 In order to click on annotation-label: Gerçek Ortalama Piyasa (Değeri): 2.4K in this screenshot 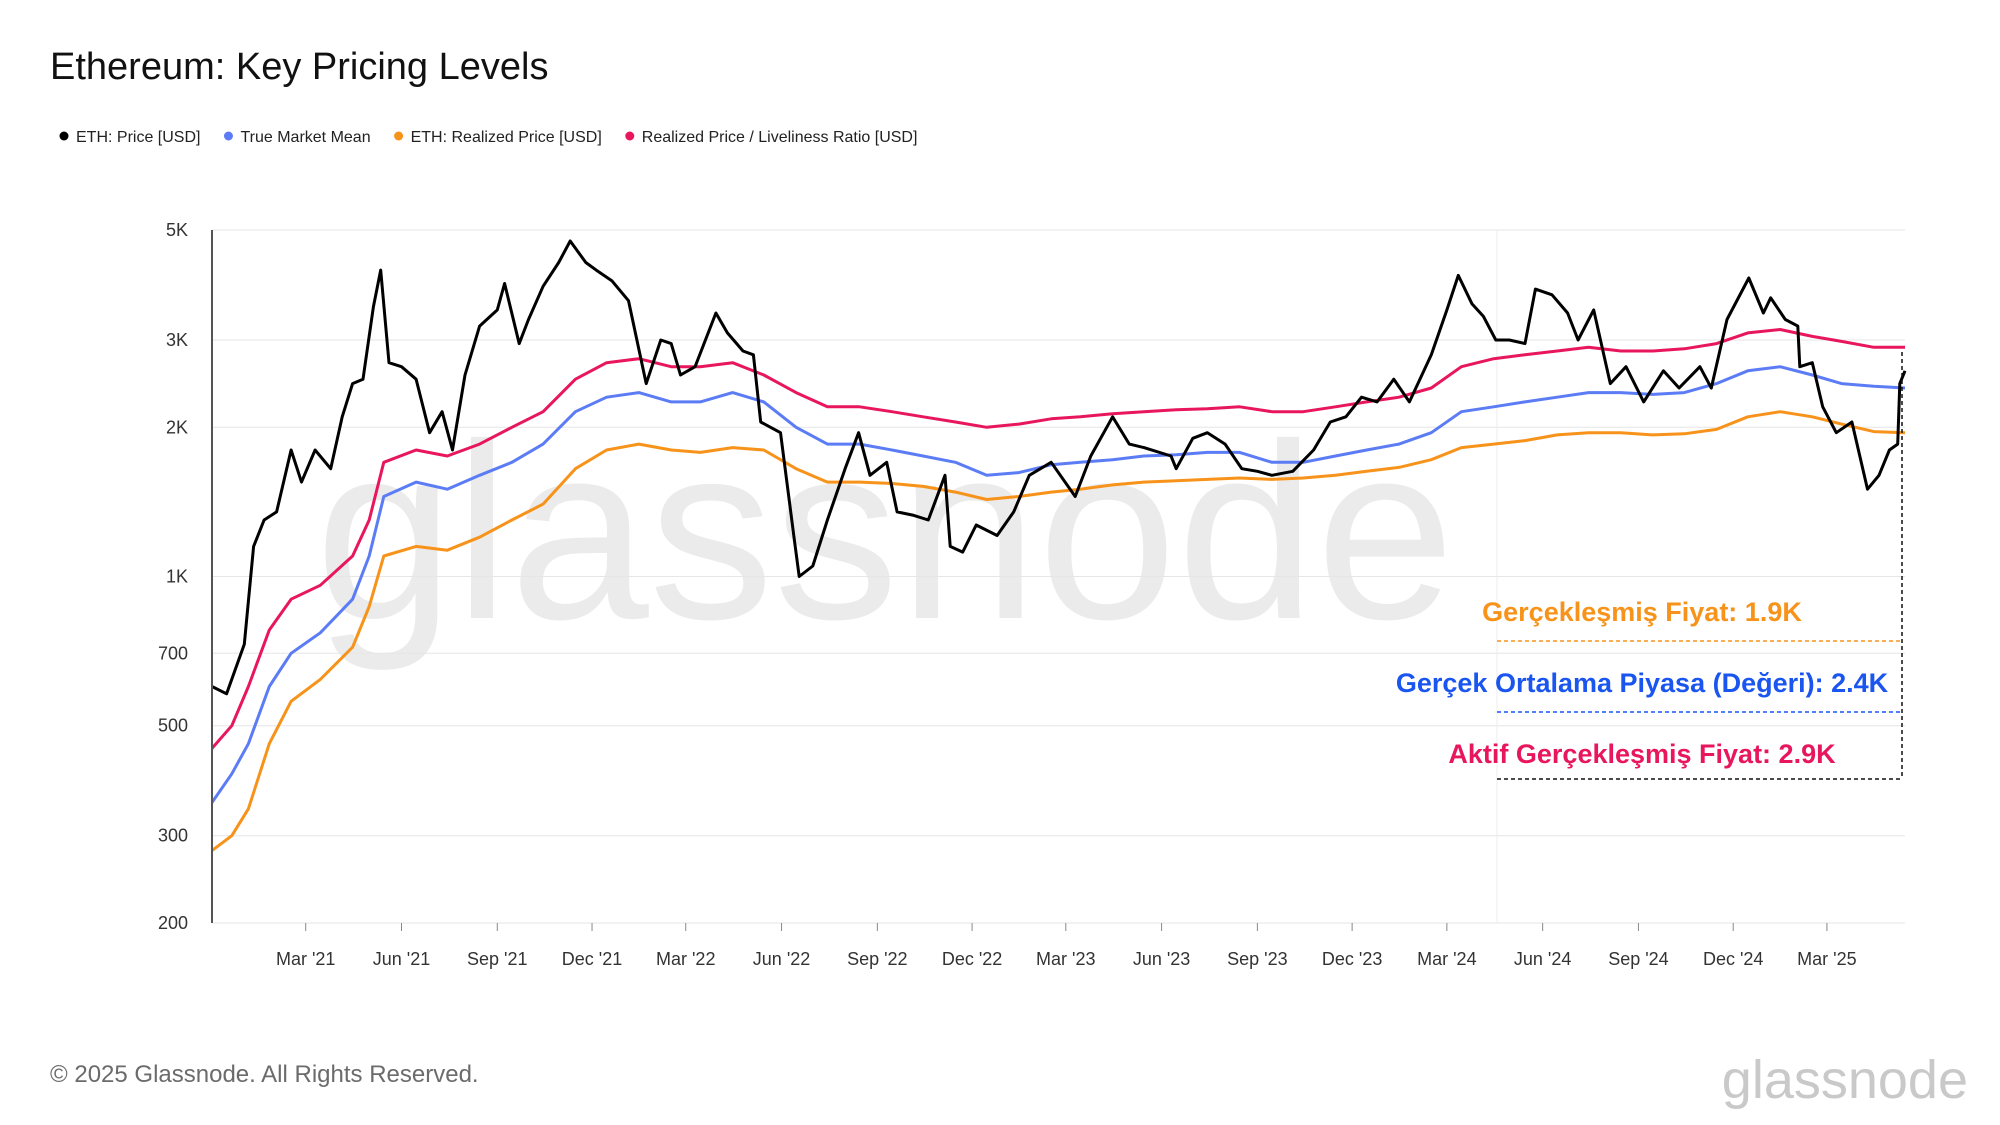, I will do `click(1642, 683)`.